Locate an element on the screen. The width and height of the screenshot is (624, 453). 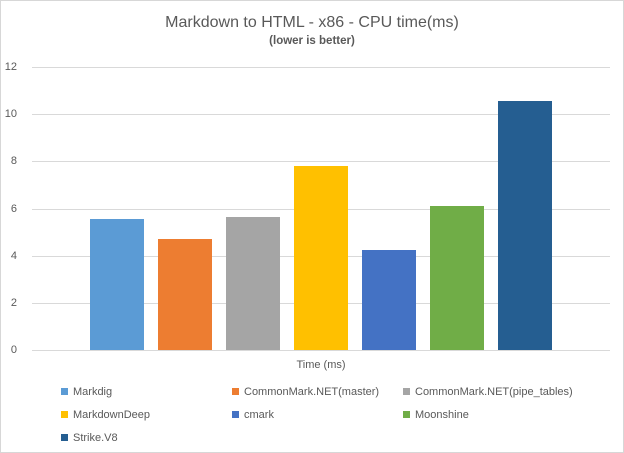
y-tick-label-12: 12 is located at coordinates (10, 67).